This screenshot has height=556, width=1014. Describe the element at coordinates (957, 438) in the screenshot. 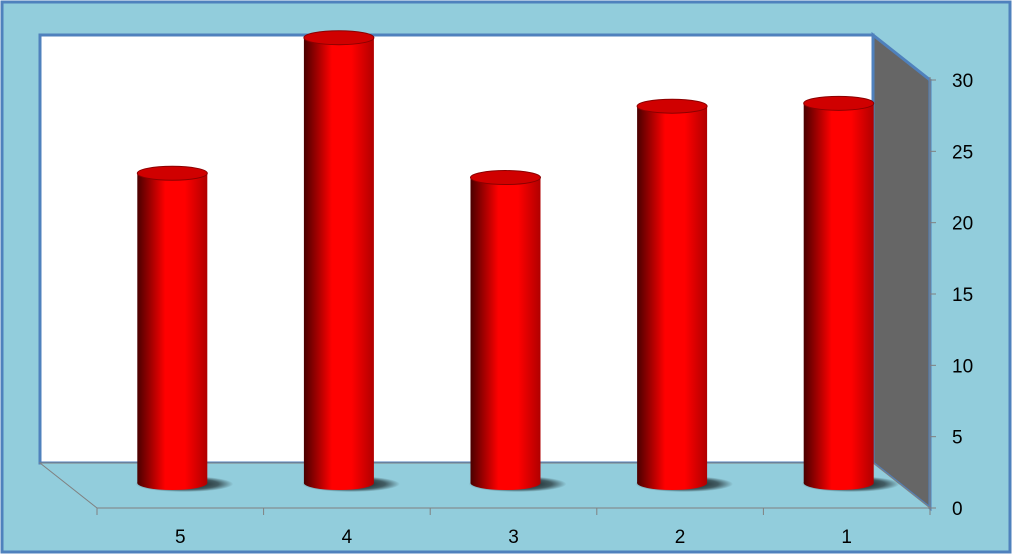

I see `y-tick-label: 5` at that location.